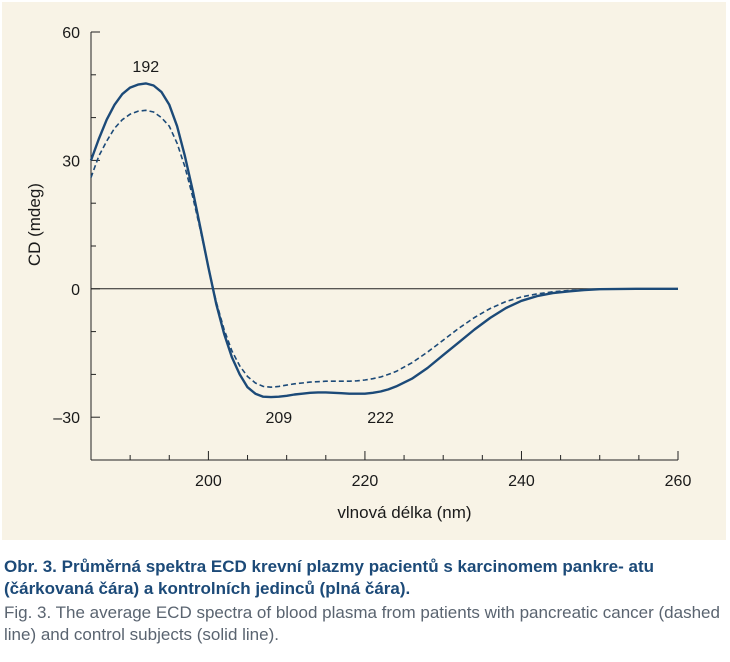 The height and width of the screenshot is (662, 730). Describe the element at coordinates (678, 481) in the screenshot. I see `x-tick-label: 260` at that location.